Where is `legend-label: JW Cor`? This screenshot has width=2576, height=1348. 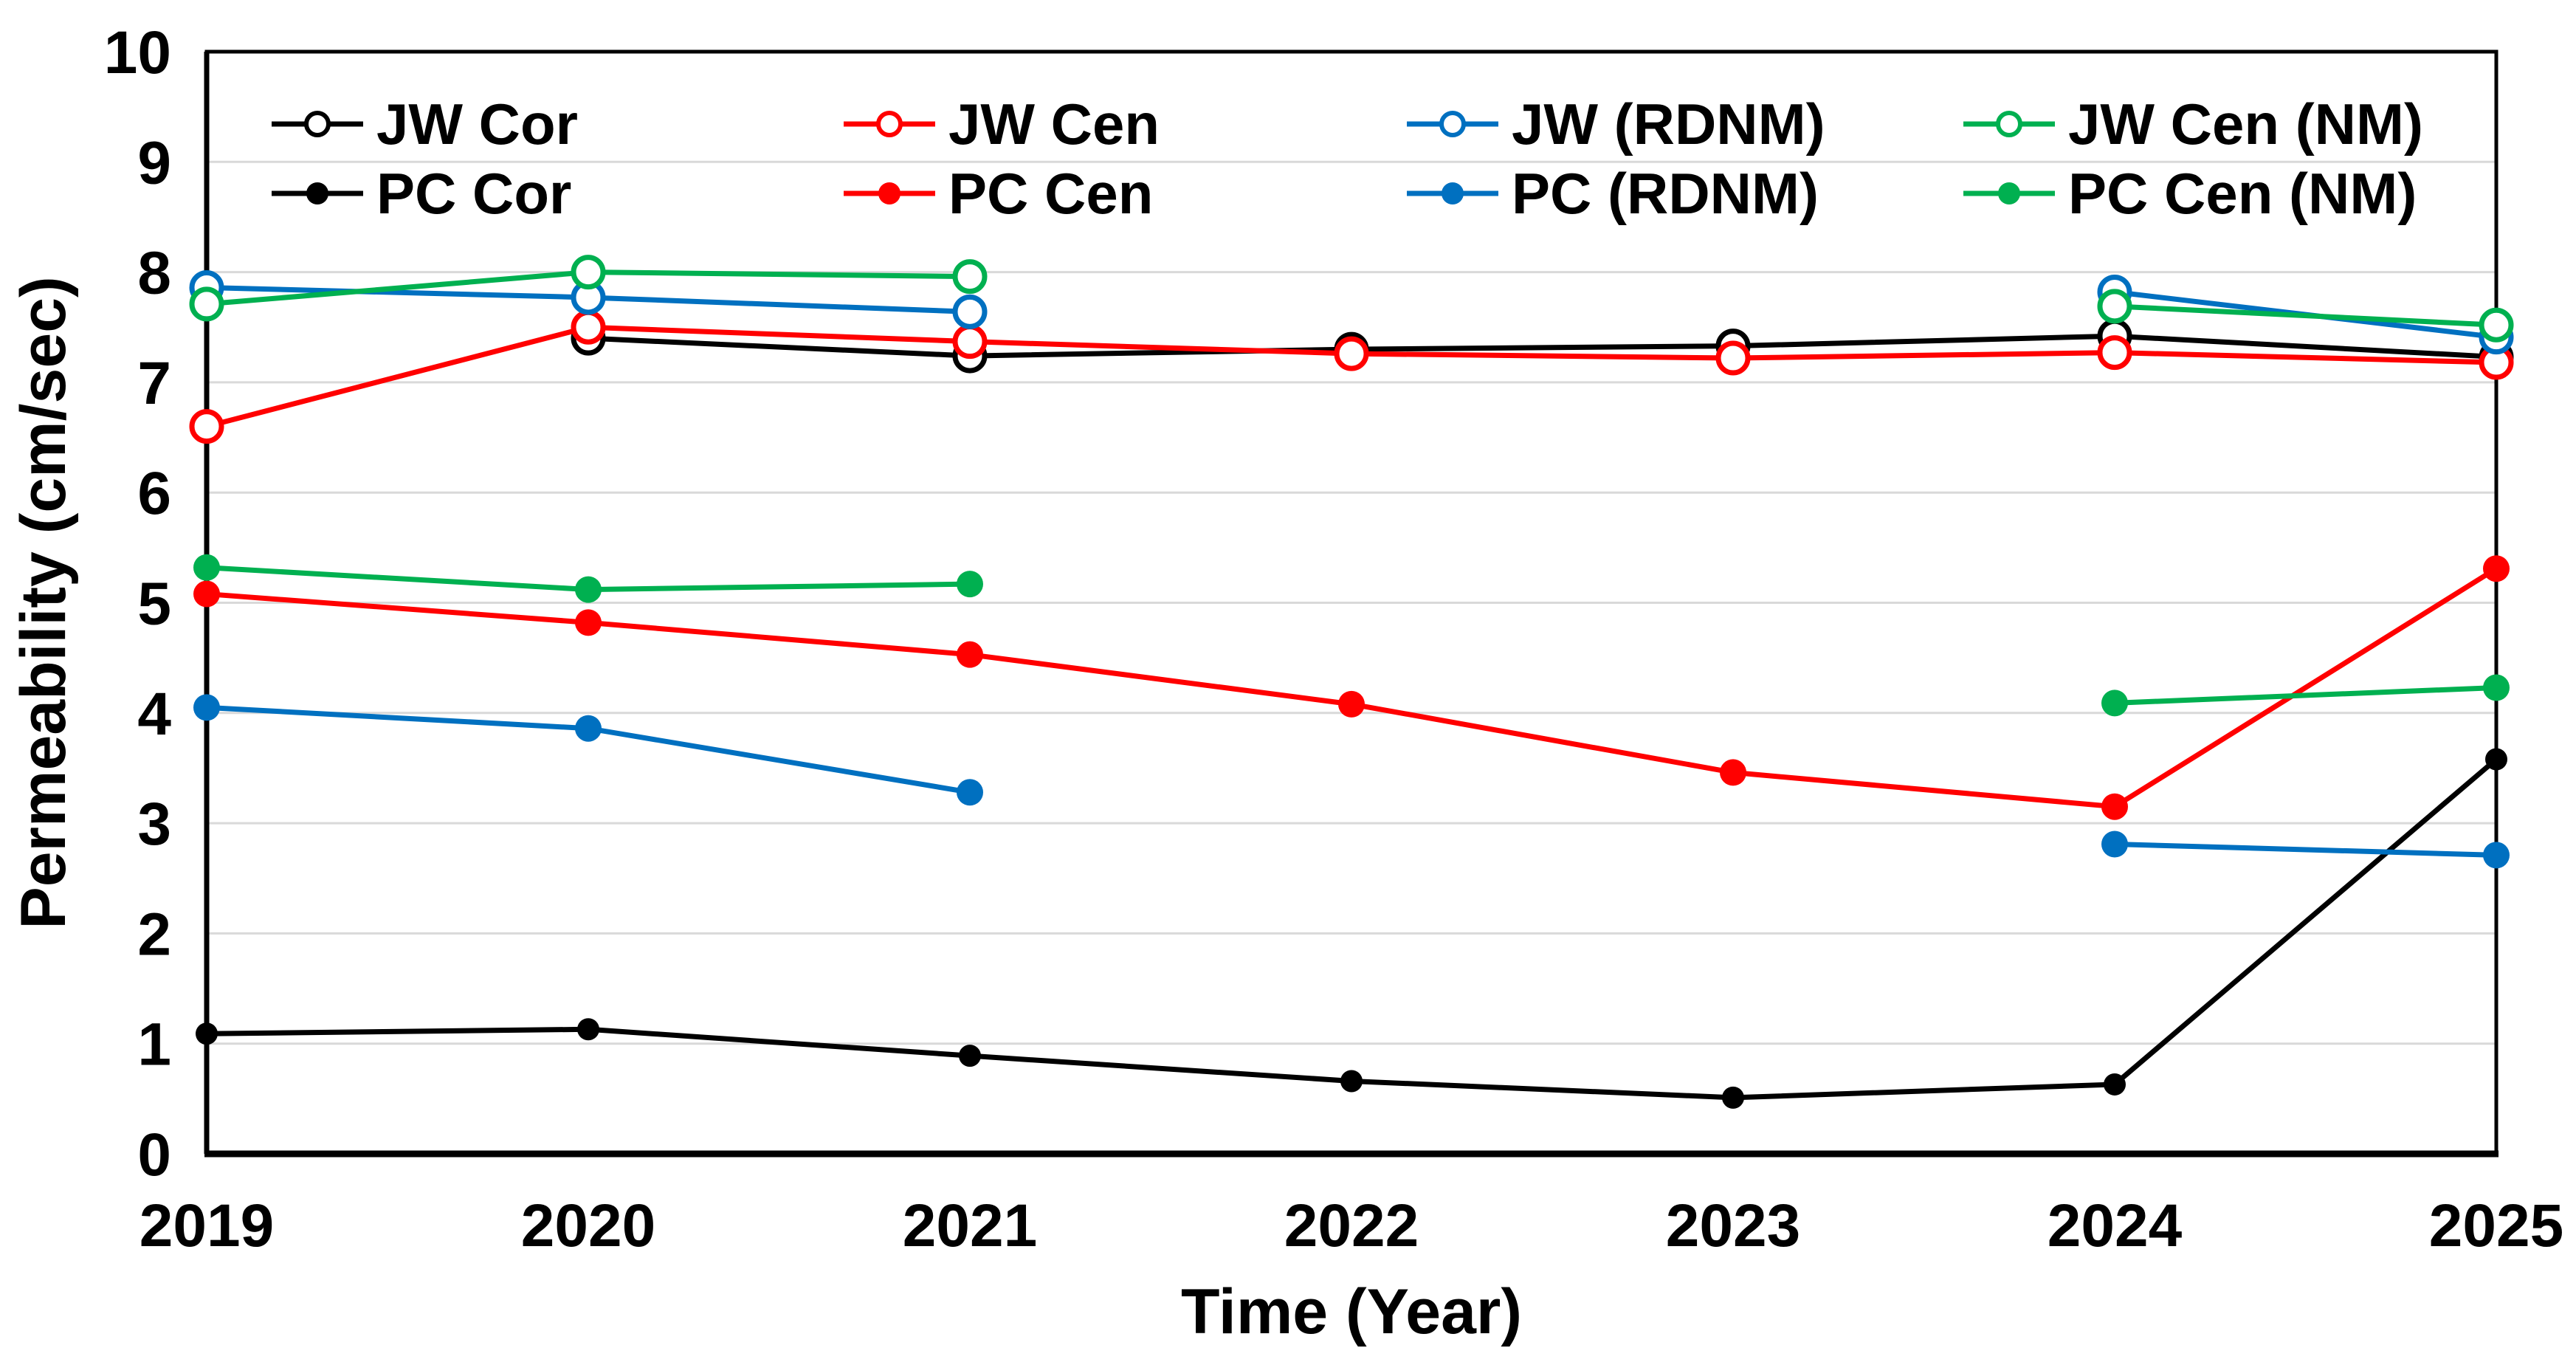
legend-label: JW Cor is located at coordinates (477, 124).